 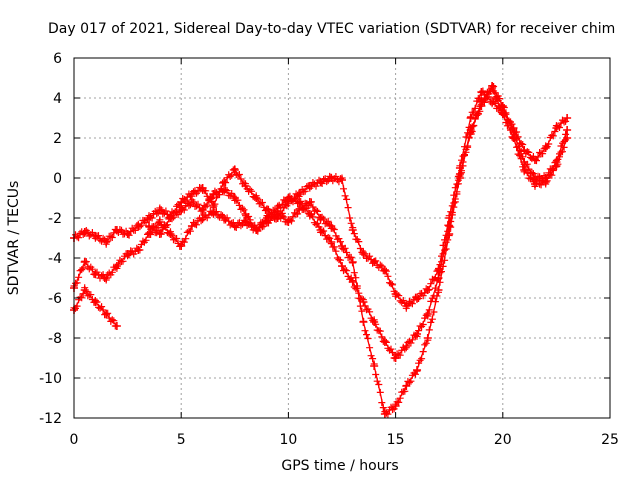 What do you see at coordinates (288, 440) in the screenshot?
I see `x-tick-label: 10` at bounding box center [288, 440].